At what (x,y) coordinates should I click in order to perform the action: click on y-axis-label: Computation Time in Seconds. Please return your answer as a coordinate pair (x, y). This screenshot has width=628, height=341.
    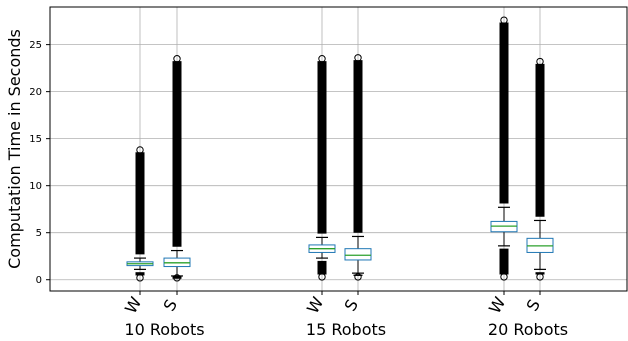
    Looking at the image, I should click on (14, 149).